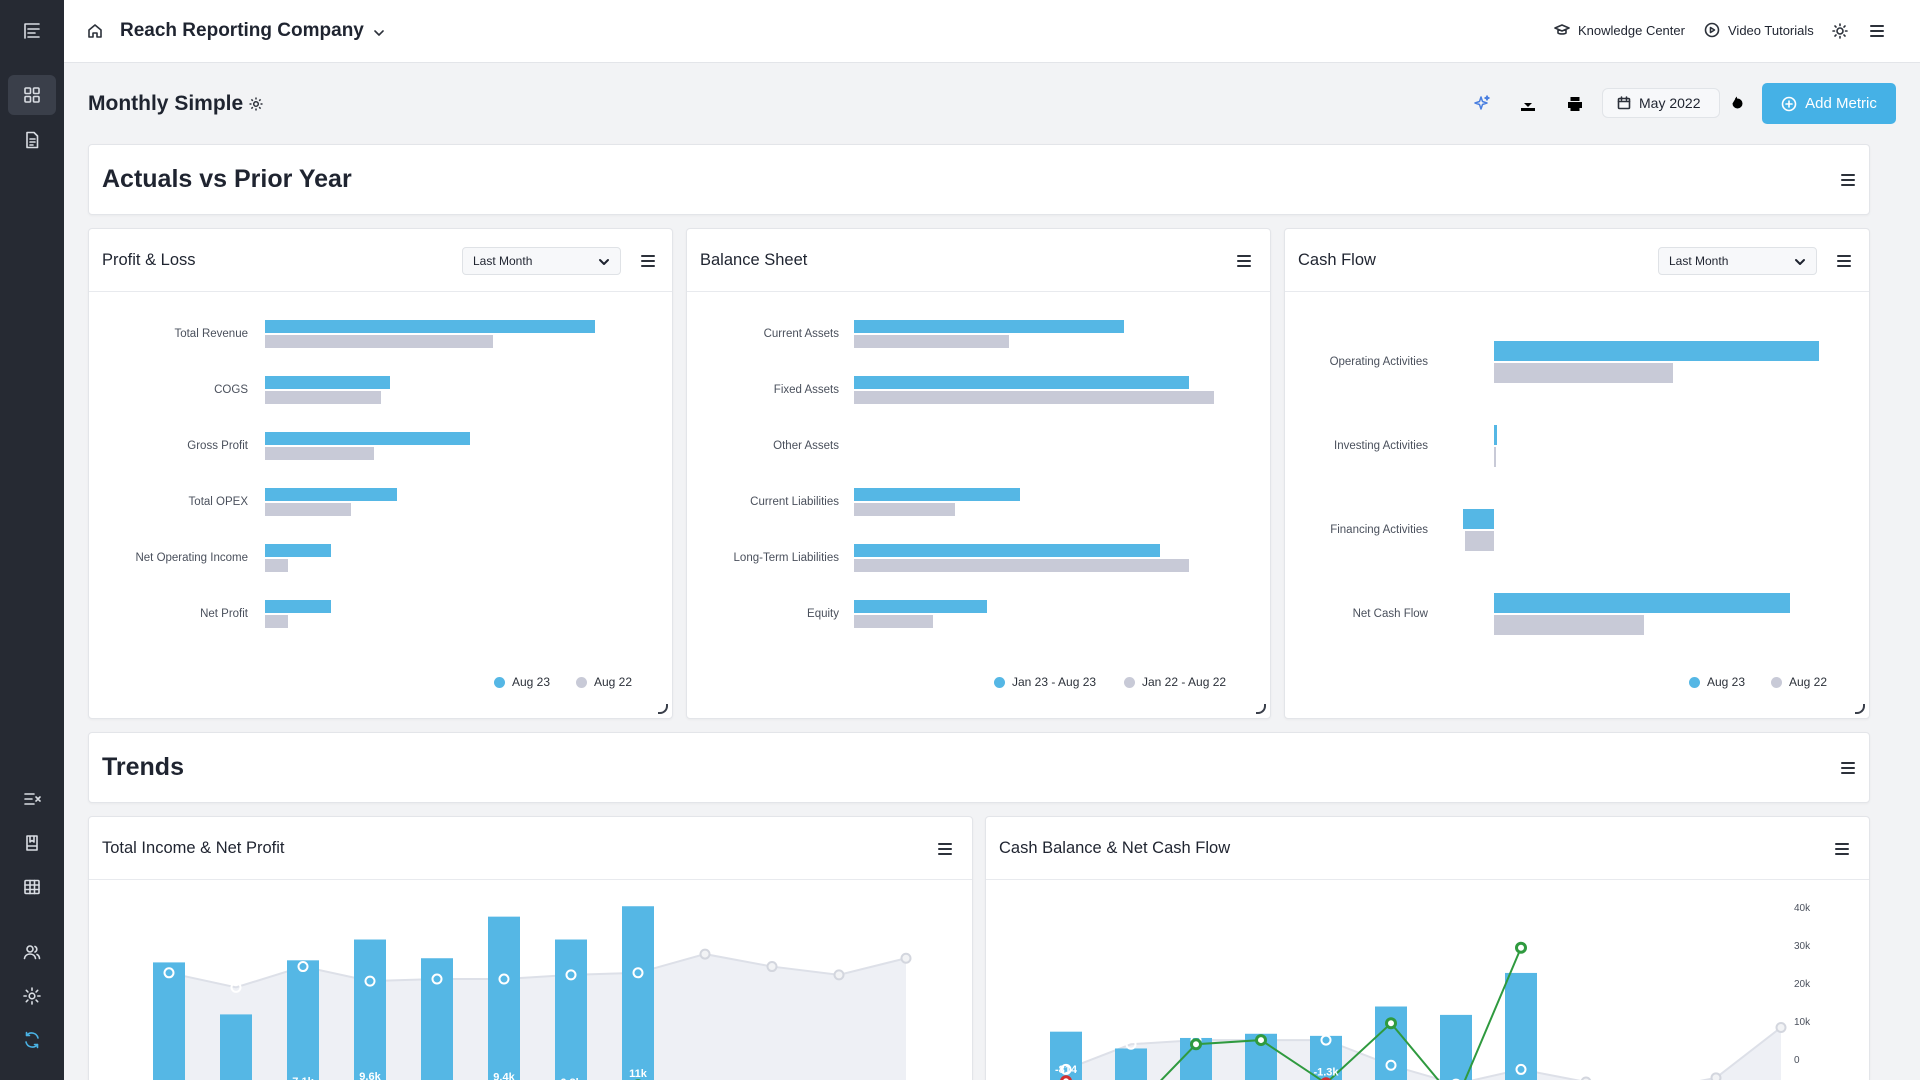  What do you see at coordinates (32, 843) in the screenshot?
I see `book-icon` at bounding box center [32, 843].